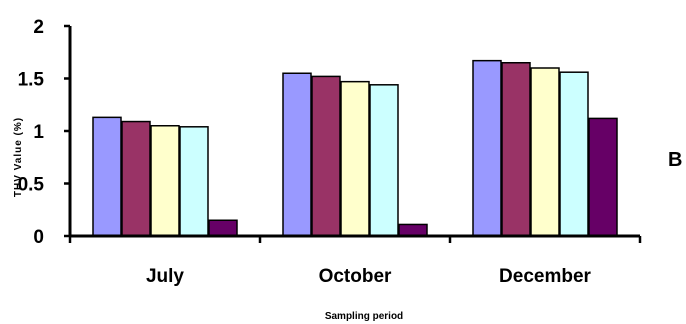 This screenshot has height=324, width=686. I want to click on y-tick-label: 0, so click(38, 237).